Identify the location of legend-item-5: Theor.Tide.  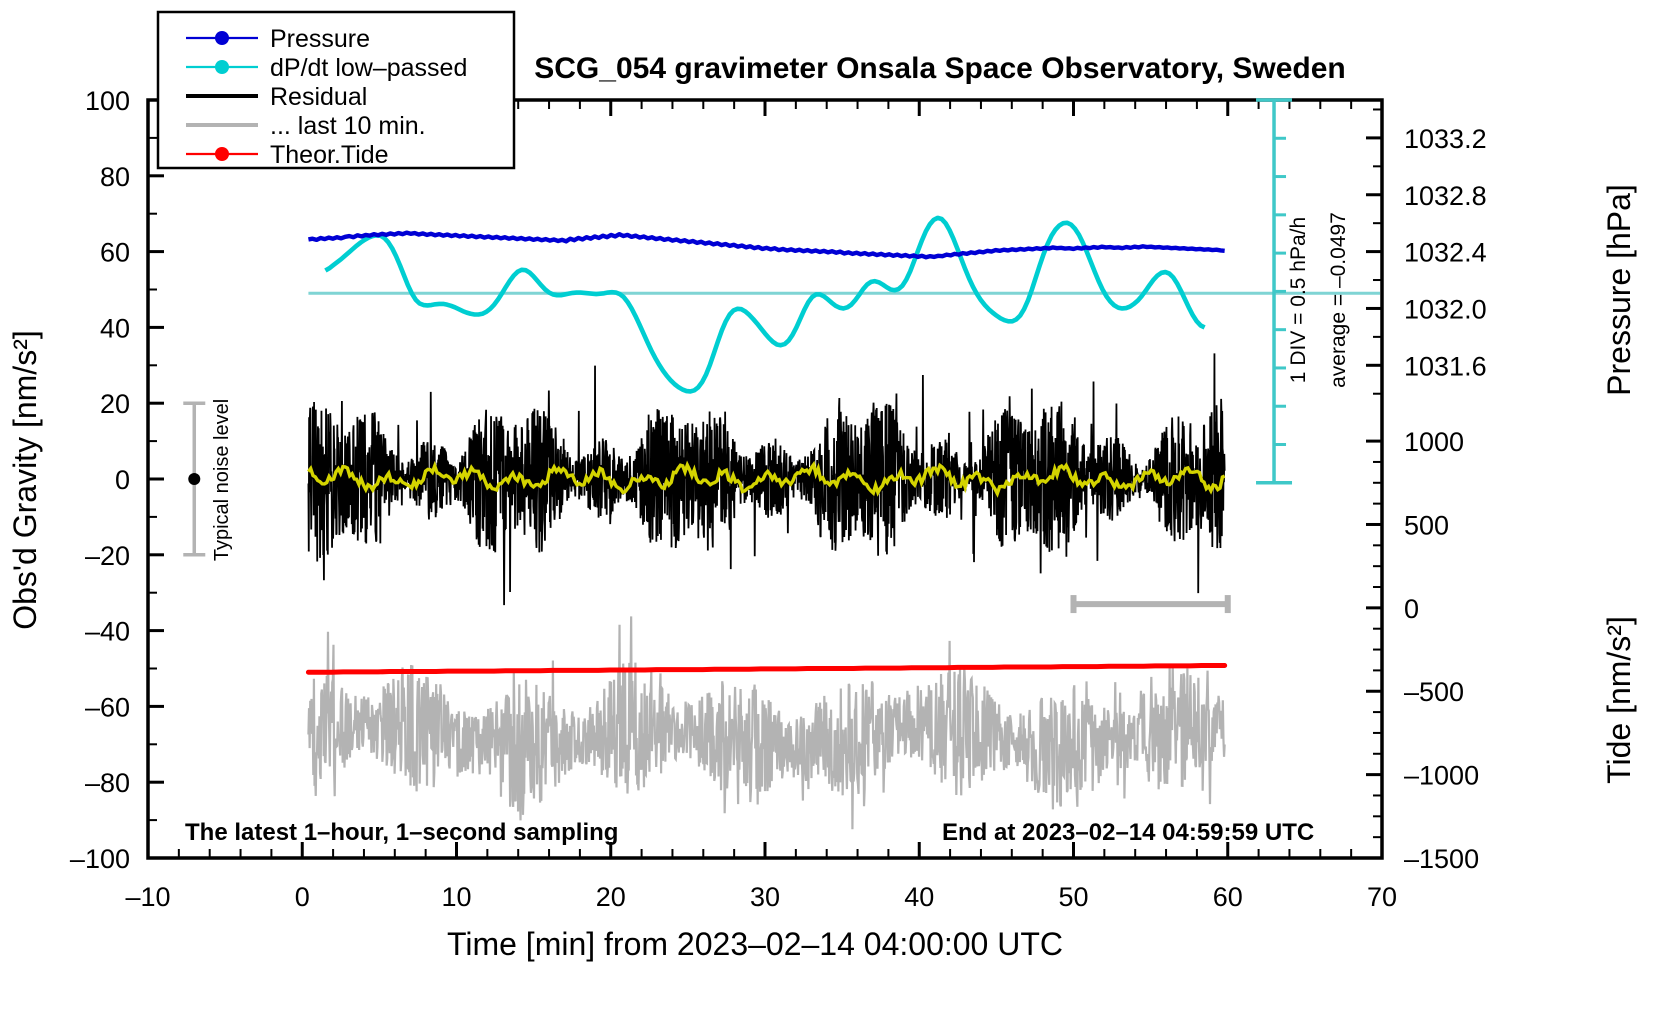
(287, 155).